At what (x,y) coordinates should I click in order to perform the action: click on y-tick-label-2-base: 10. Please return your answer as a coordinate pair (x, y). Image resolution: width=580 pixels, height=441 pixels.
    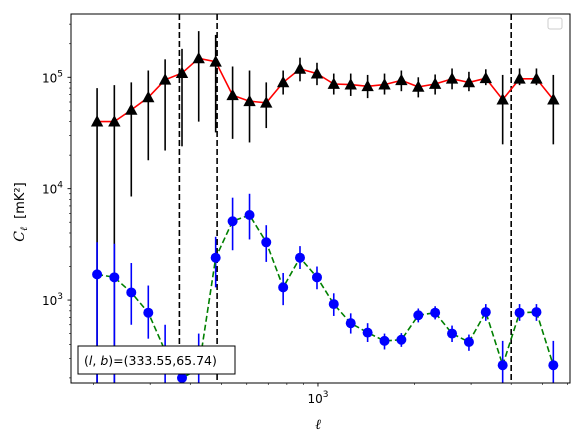
    Looking at the image, I should click on (49, 78).